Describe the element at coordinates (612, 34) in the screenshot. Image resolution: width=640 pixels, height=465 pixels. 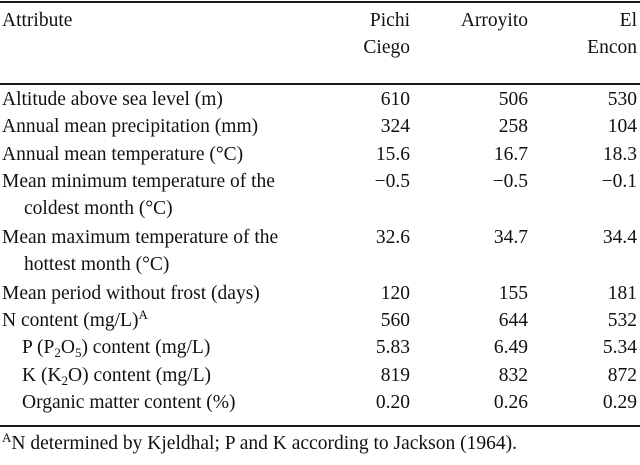
I see `header-el-encon: El Encon` at that location.